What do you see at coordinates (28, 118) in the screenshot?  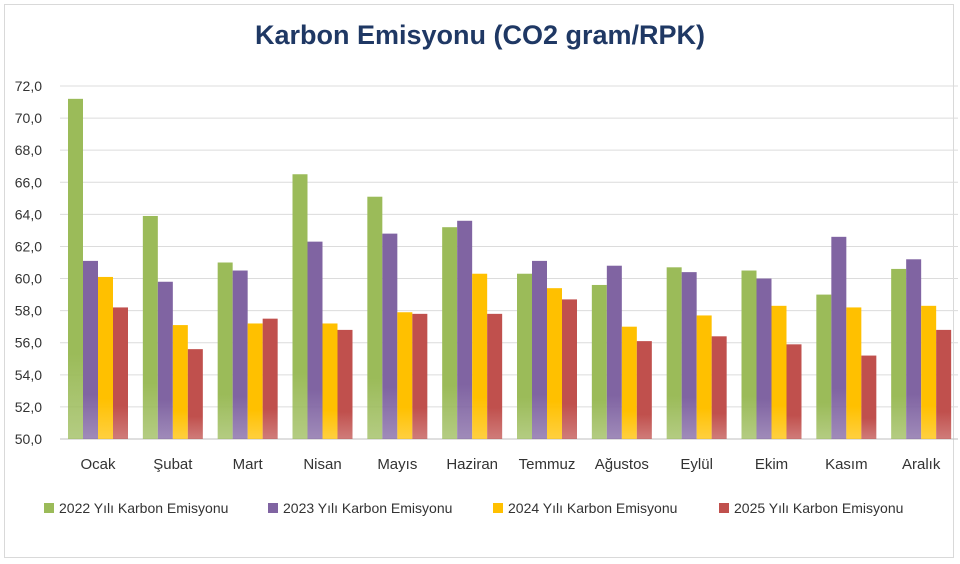 I see `y-tick-label: 70,0` at bounding box center [28, 118].